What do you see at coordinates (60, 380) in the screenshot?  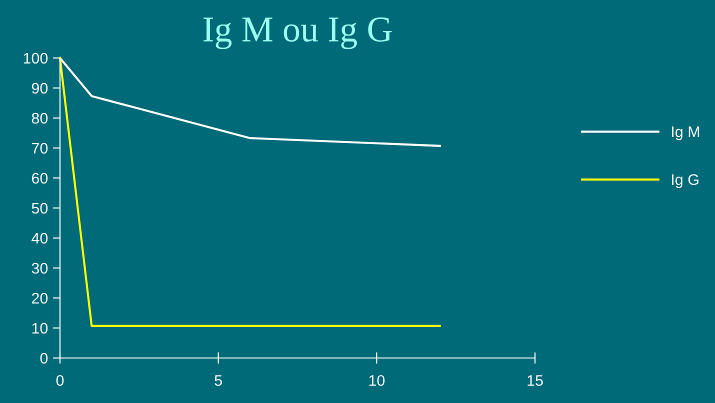 I see `x-tick-label: 0` at bounding box center [60, 380].